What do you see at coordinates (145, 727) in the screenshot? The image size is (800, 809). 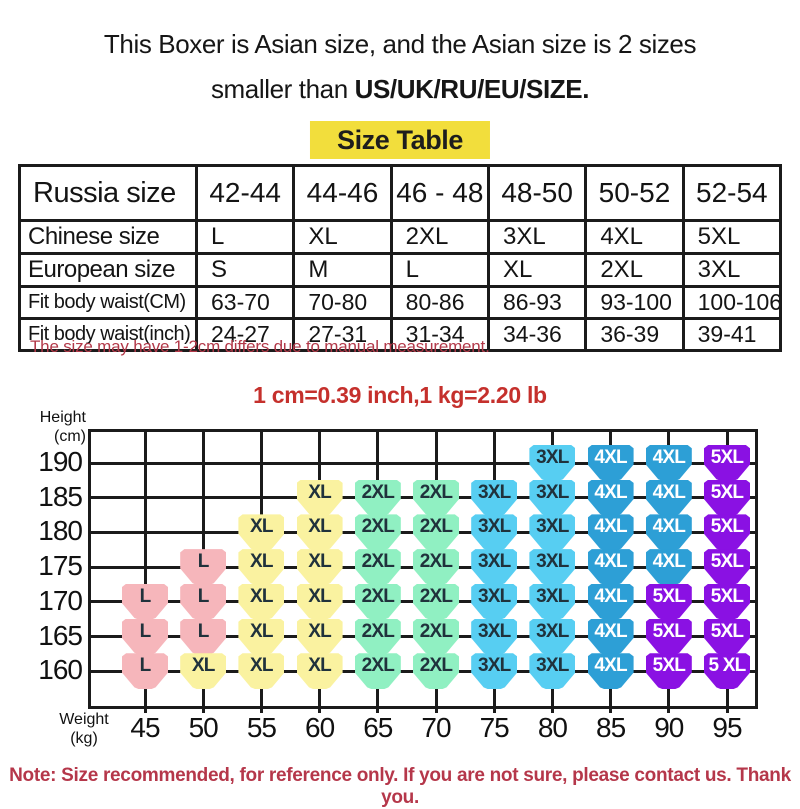 I see `x-tick-label: 45` at bounding box center [145, 727].